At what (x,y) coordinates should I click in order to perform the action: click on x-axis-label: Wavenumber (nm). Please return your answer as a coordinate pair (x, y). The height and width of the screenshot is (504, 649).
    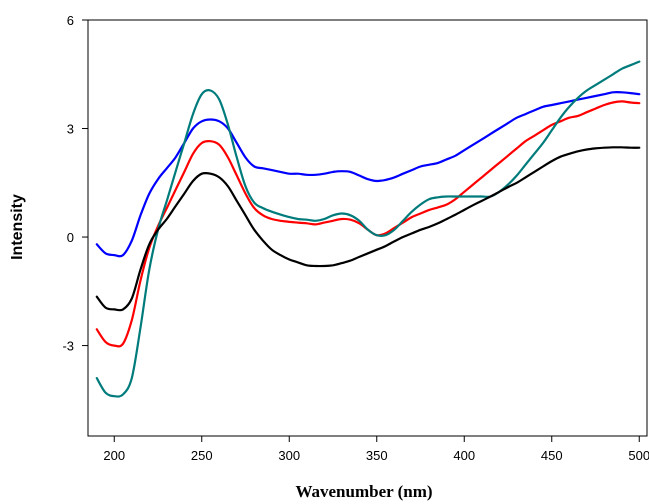
    Looking at the image, I should click on (363, 491).